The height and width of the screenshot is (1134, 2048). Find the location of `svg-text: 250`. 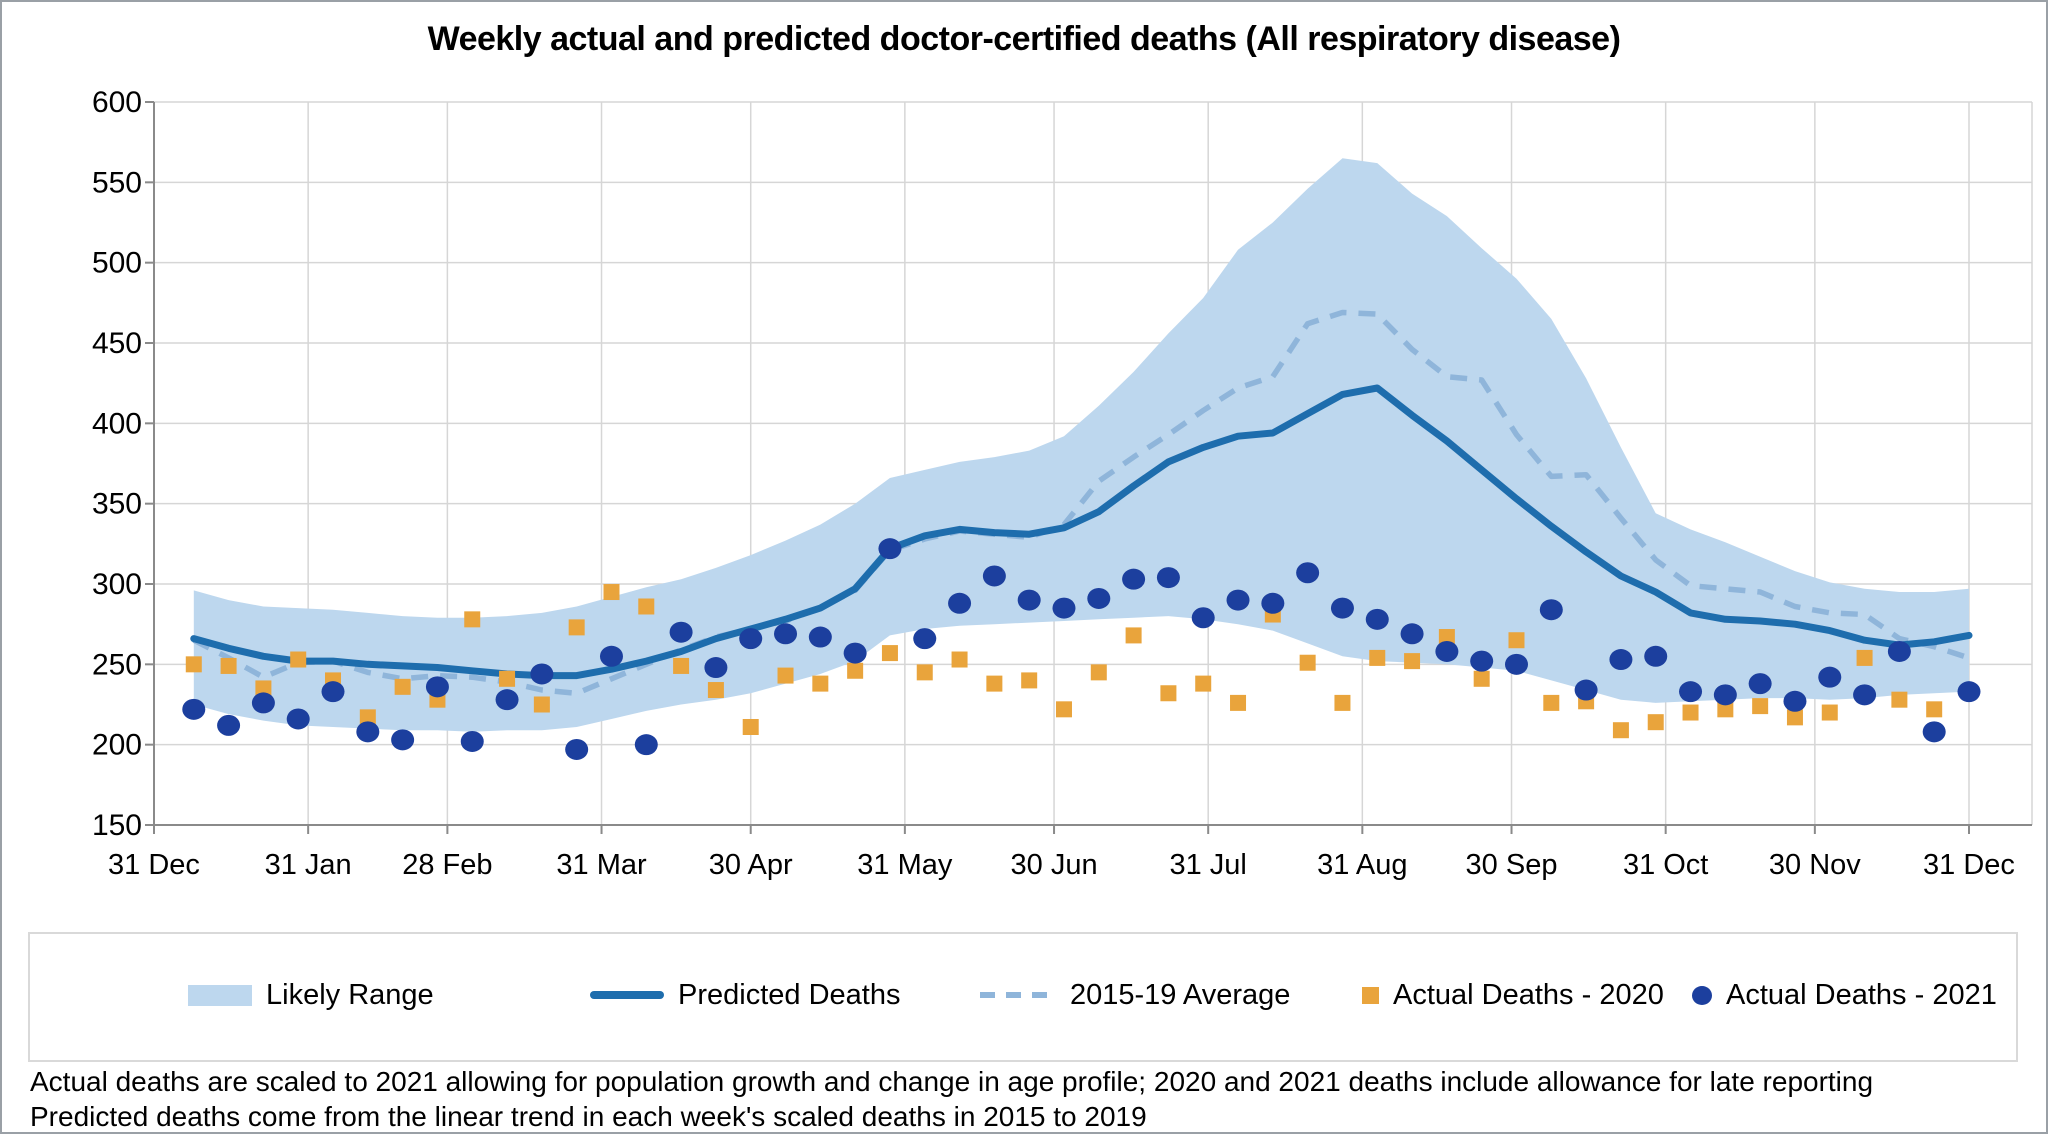

svg-text: 250 is located at coordinates (117, 664).